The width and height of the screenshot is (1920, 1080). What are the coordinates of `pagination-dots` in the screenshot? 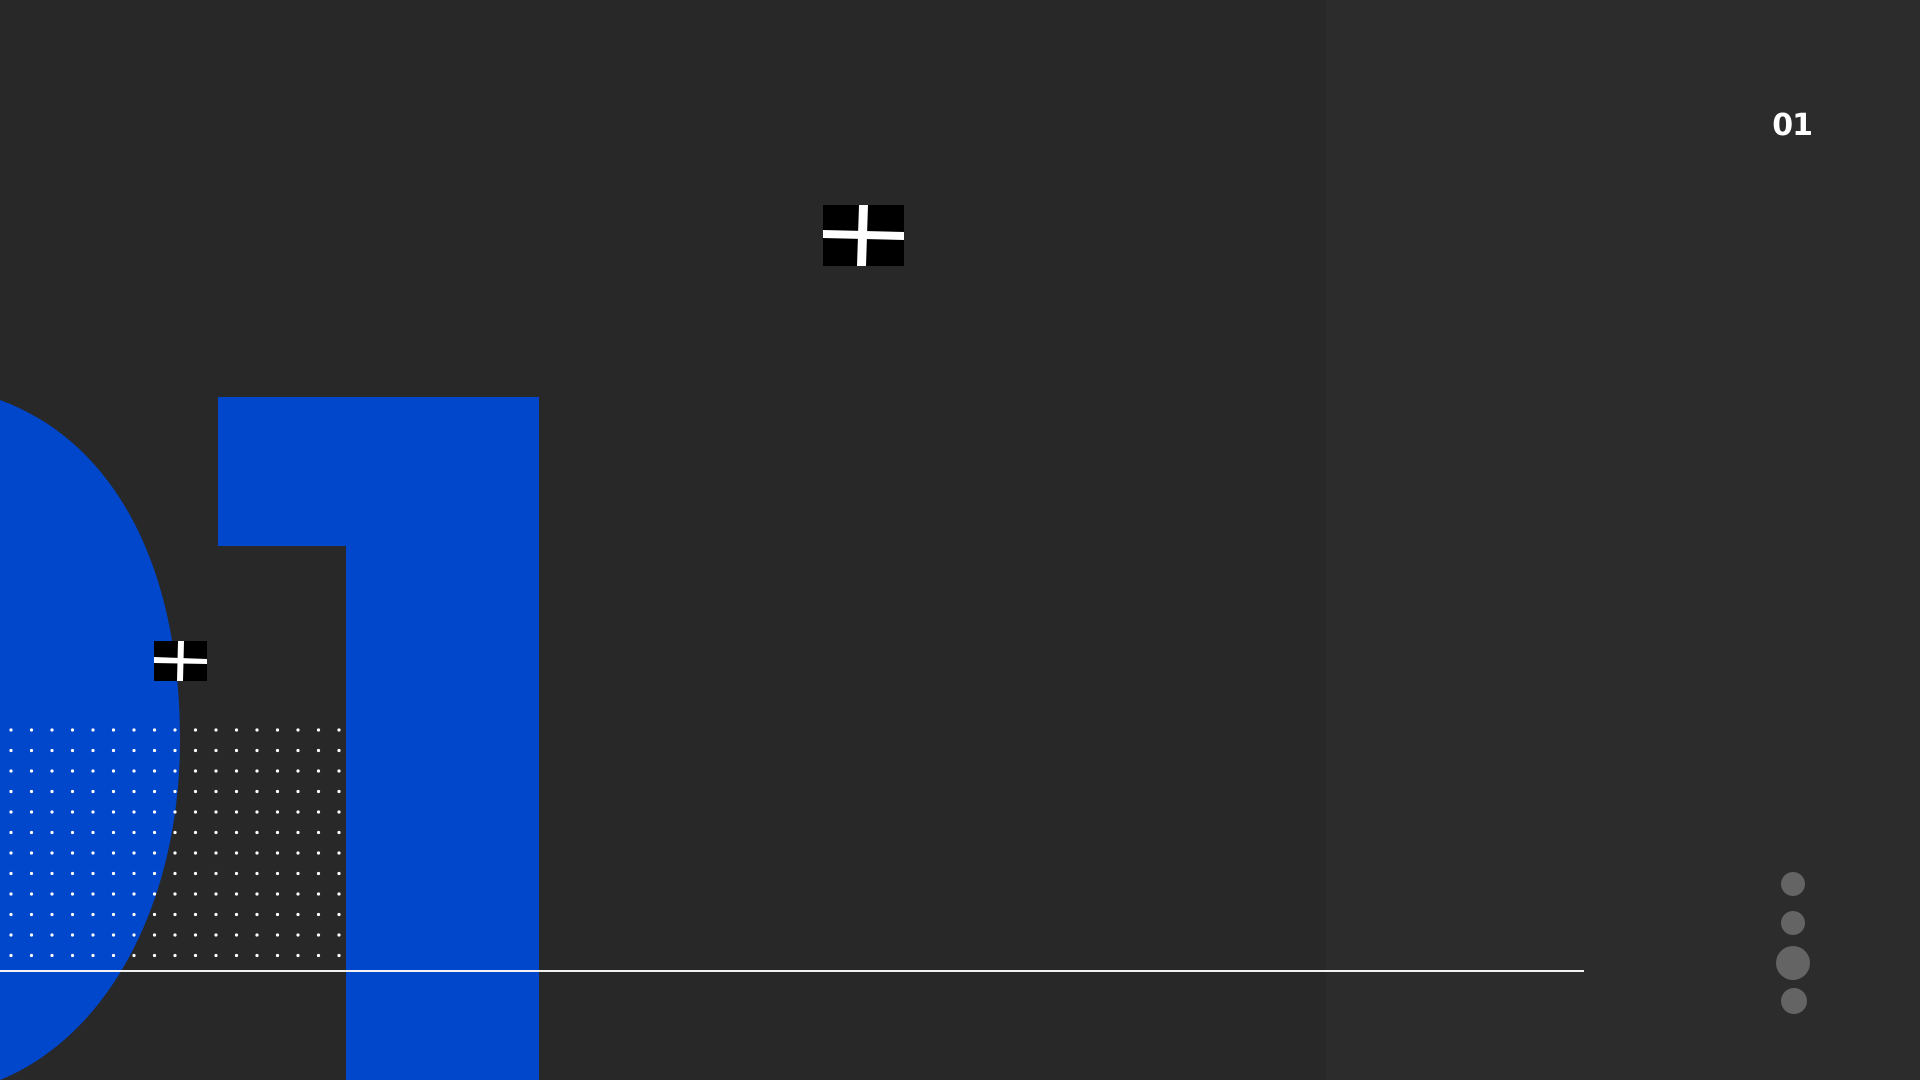 It's located at (1793, 943).